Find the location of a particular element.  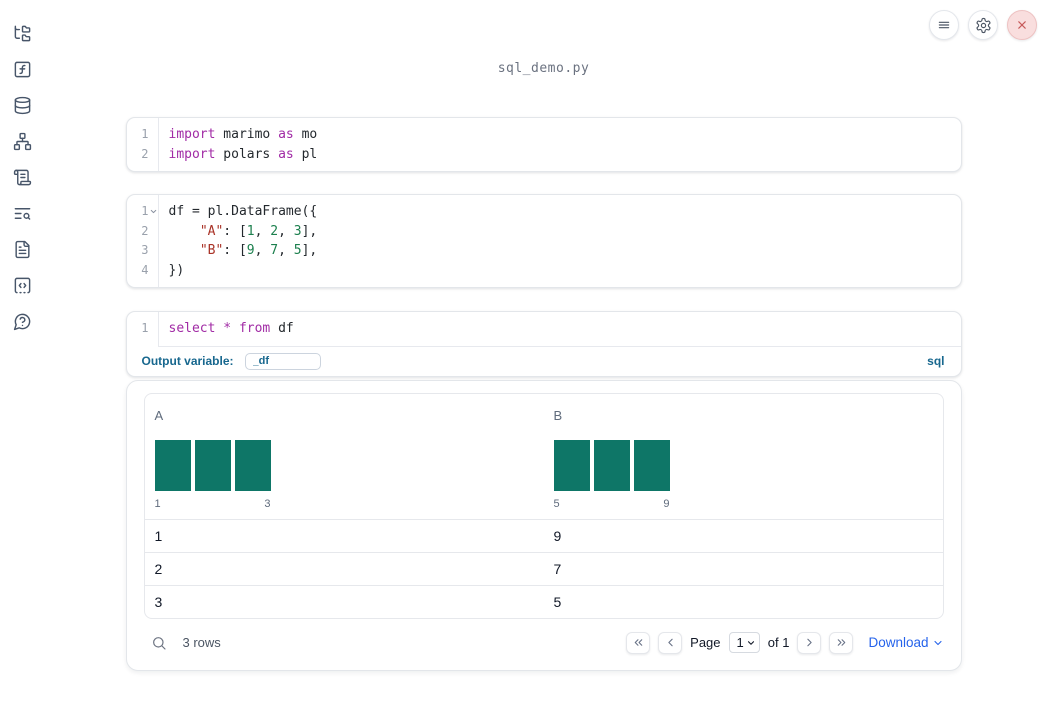

table-cell: 2 is located at coordinates (158, 568).